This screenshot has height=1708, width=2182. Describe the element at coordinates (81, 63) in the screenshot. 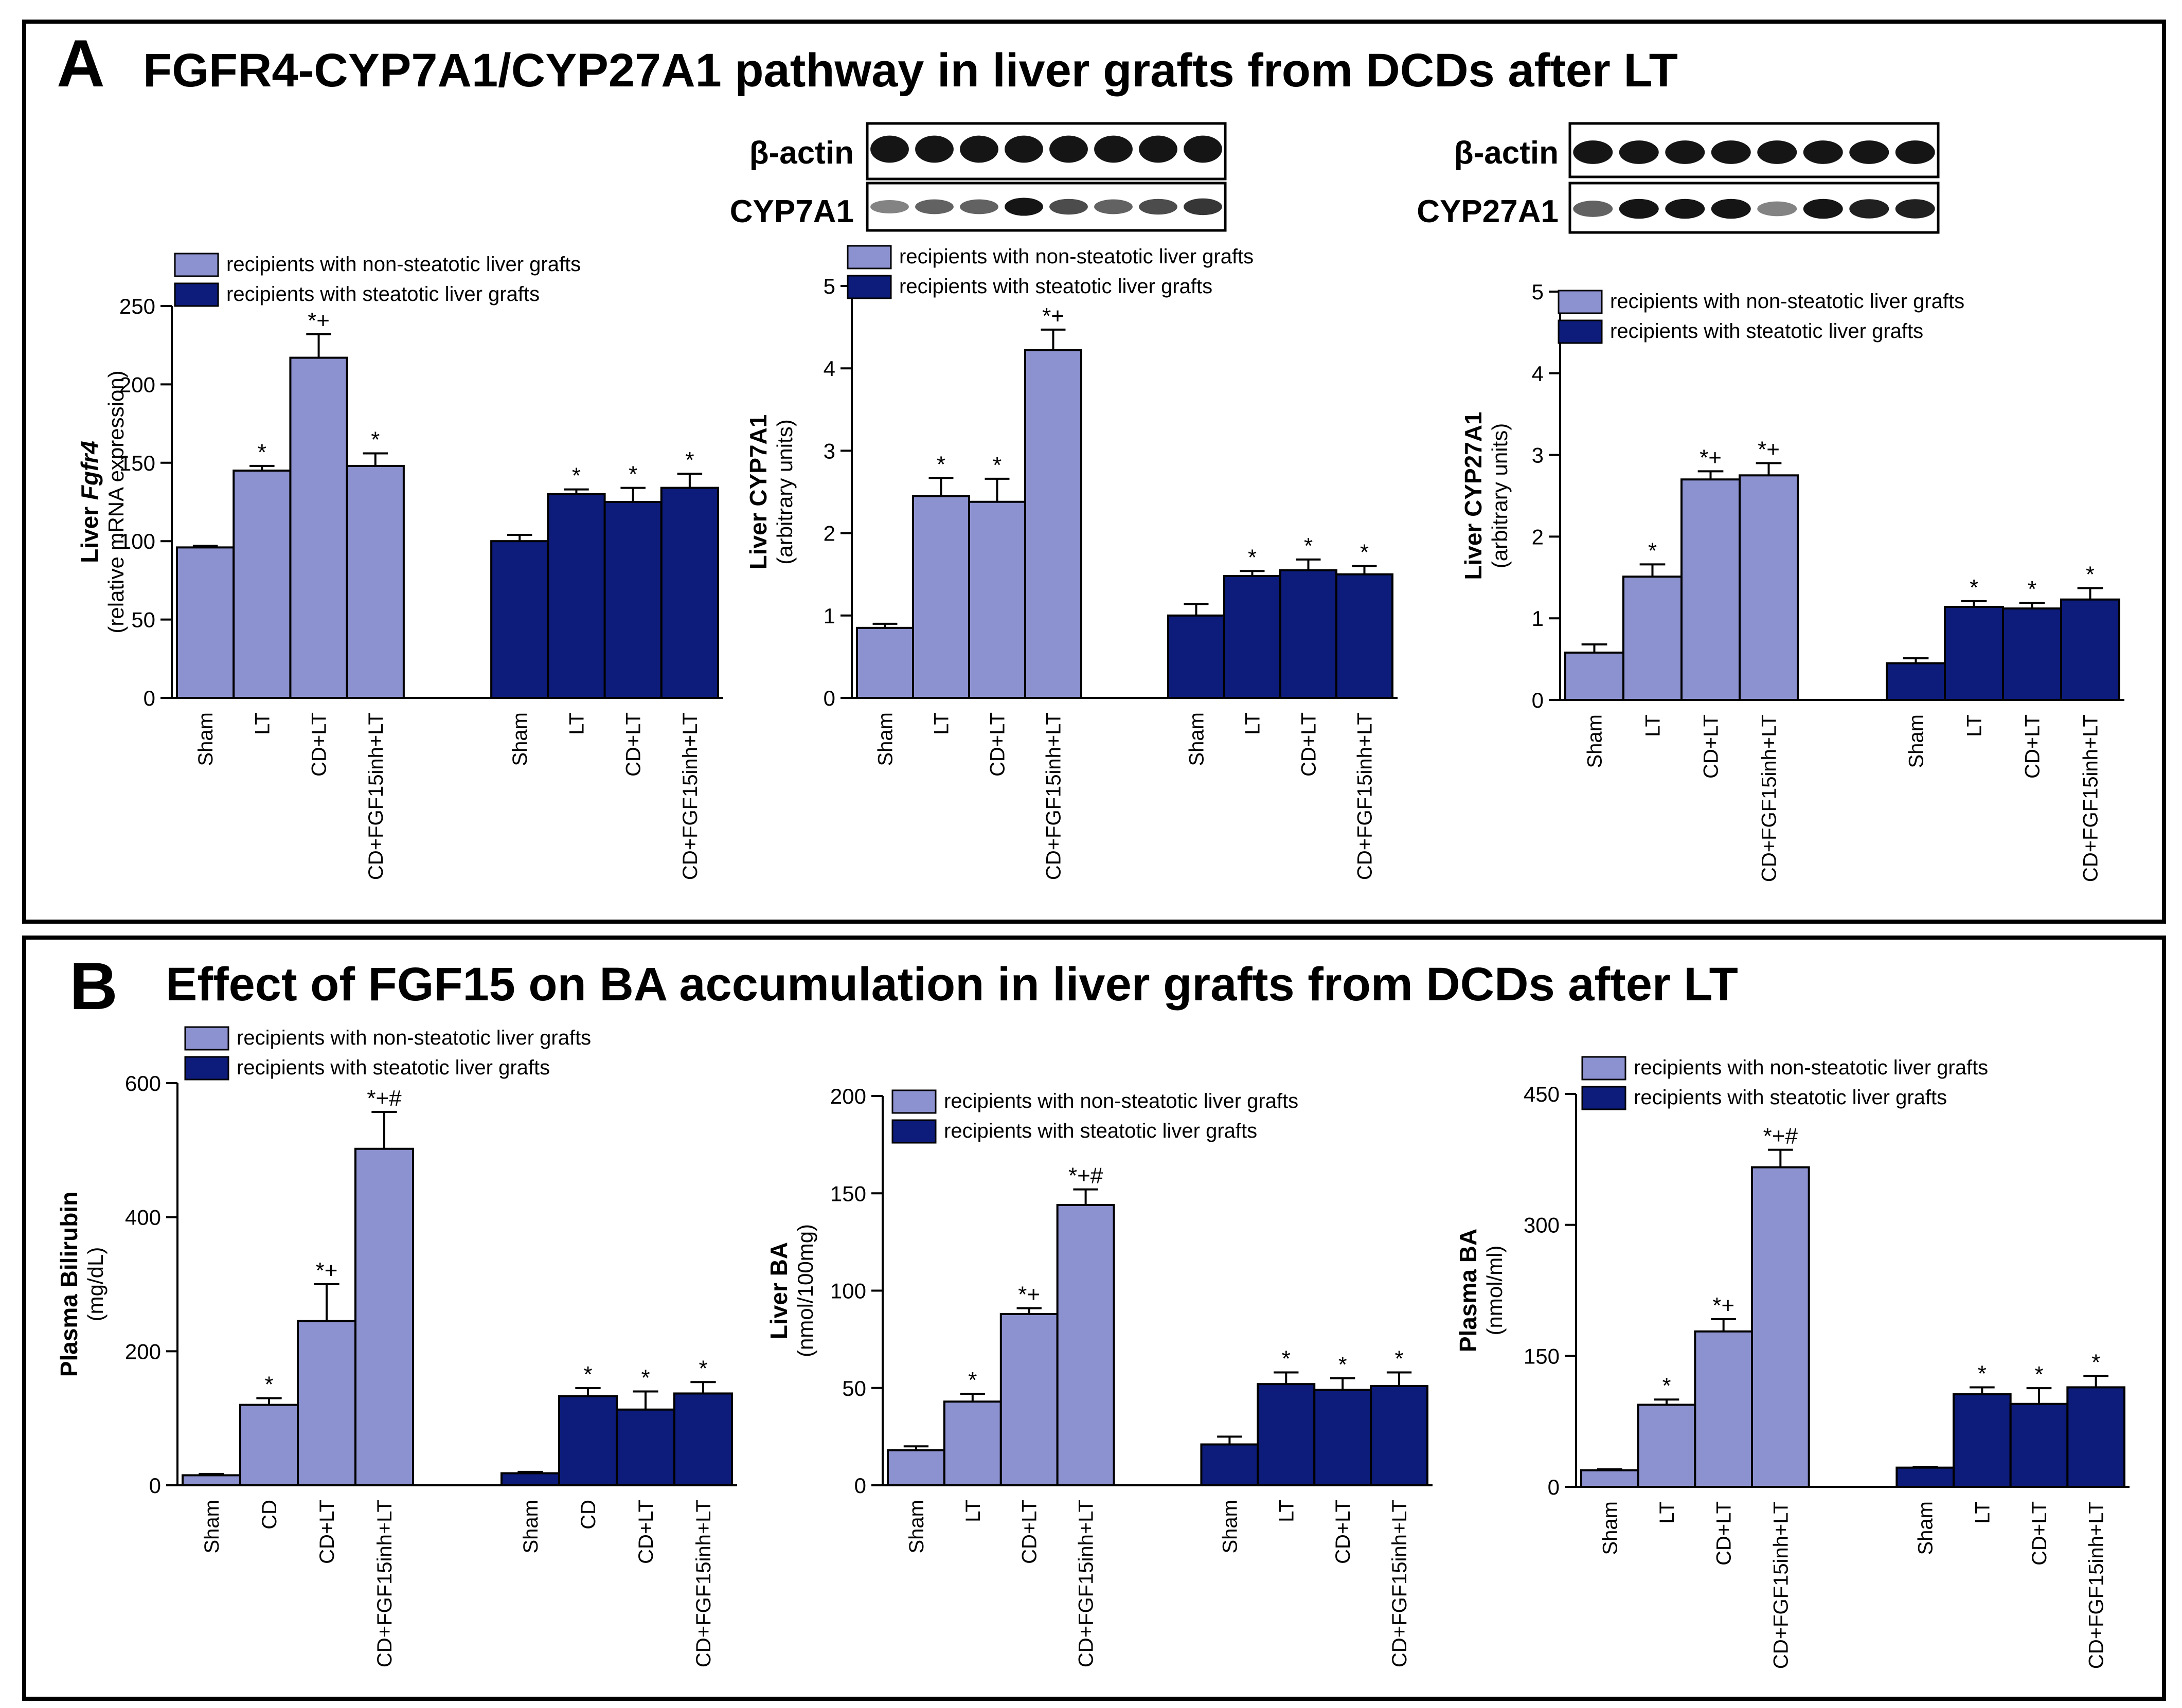

I see `panel-a-letter: A` at that location.